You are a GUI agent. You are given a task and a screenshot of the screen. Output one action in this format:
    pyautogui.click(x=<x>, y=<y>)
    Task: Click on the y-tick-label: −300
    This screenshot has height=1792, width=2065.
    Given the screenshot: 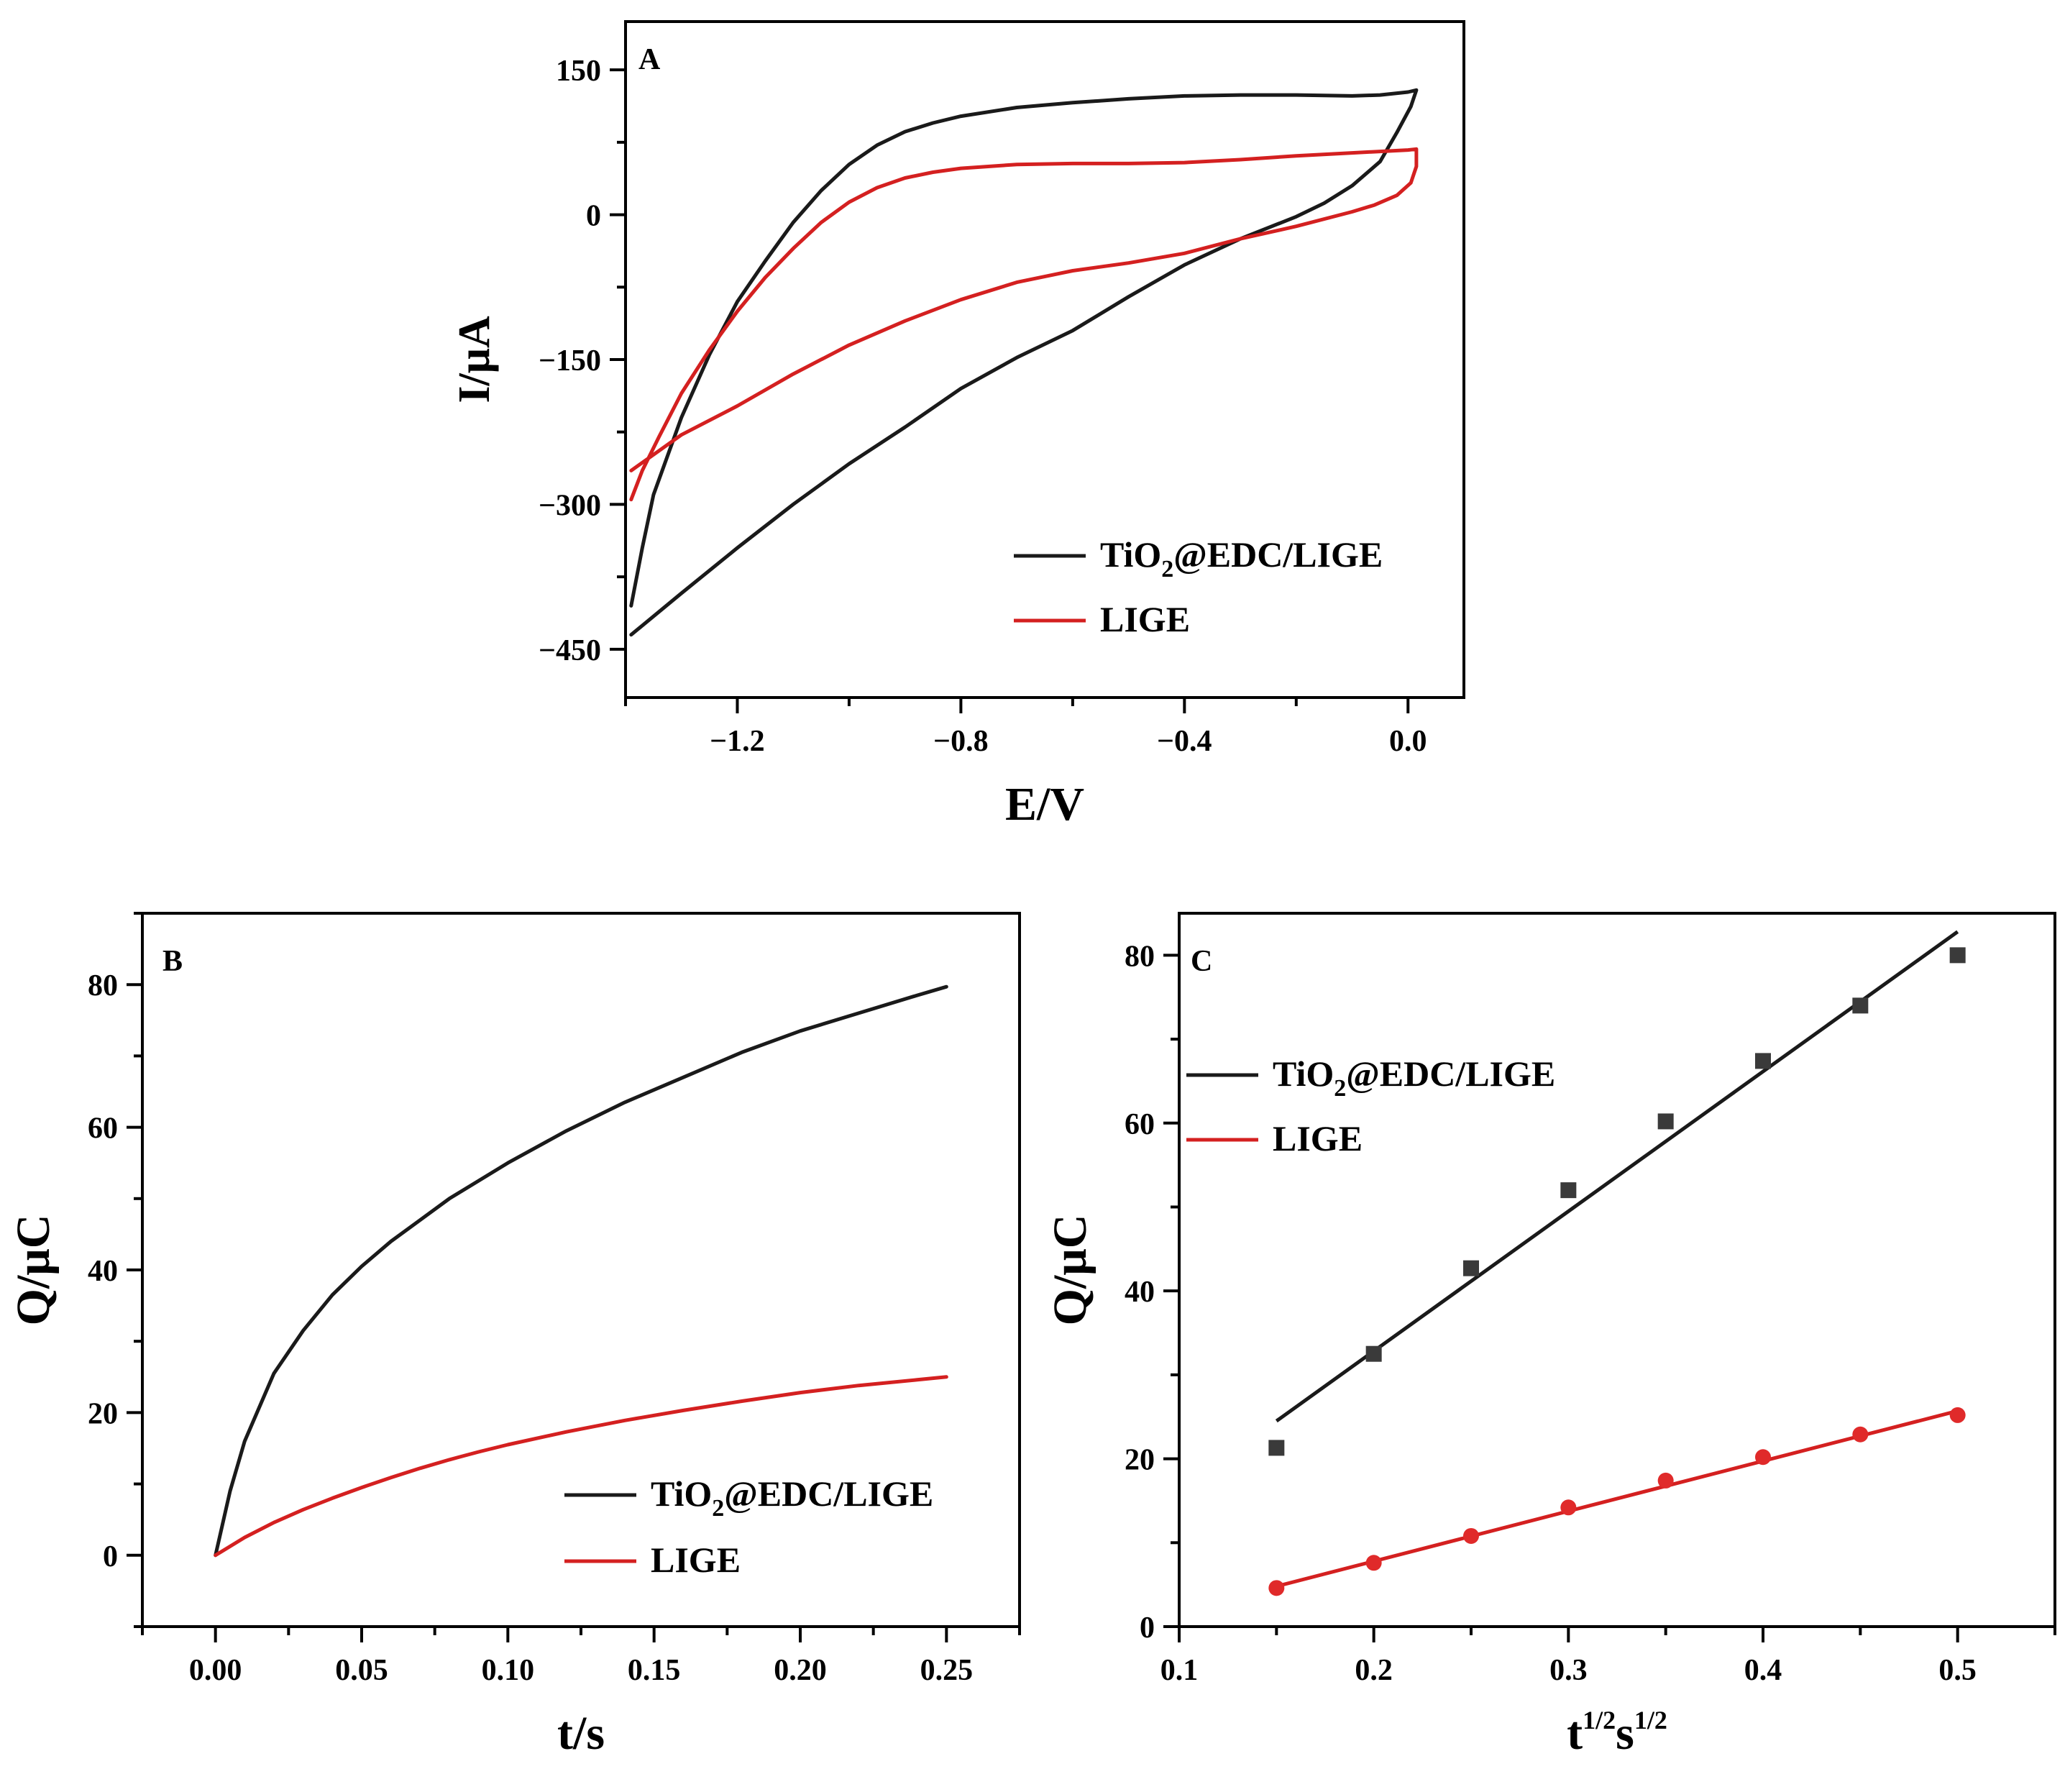 What is the action you would take?
    pyautogui.click(x=570, y=505)
    